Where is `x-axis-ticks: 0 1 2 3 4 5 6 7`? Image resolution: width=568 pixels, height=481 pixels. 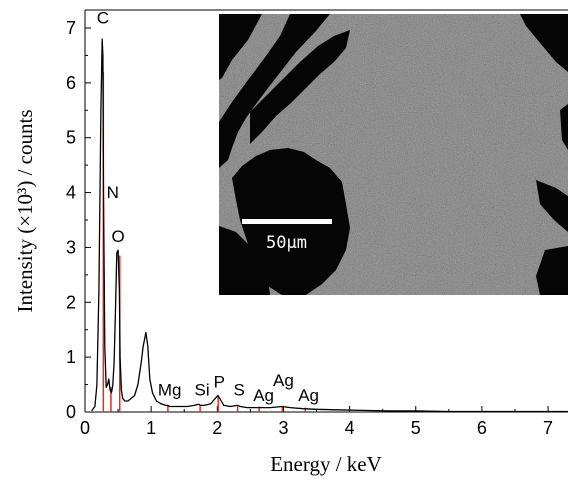 x-axis-ticks: 0 1 2 3 4 5 6 7 is located at coordinates (316, 422).